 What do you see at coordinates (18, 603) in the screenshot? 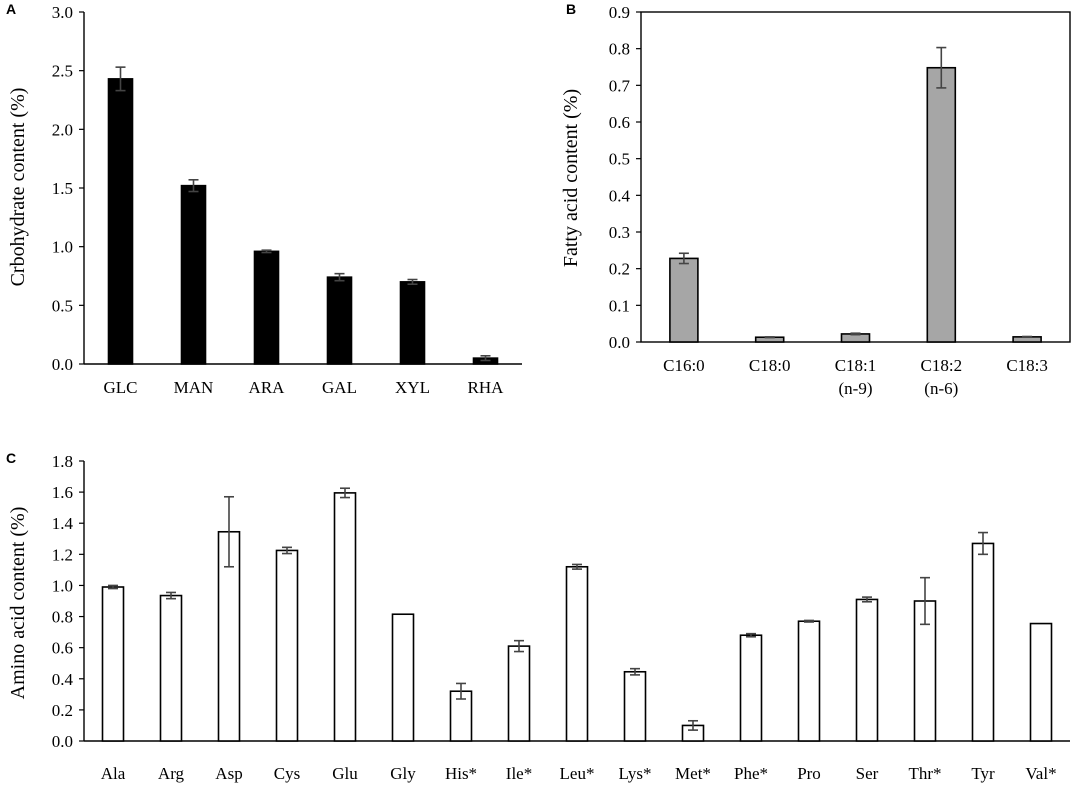
I see `panel-c-y-axis-title: Amino acid content (%)` at bounding box center [18, 603].